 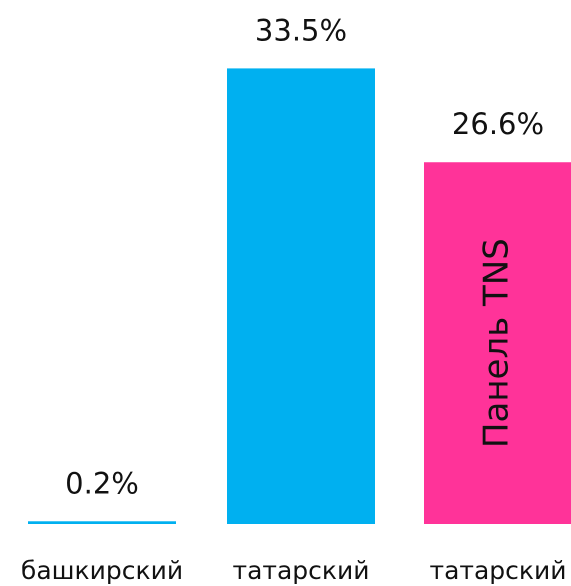 I want to click on x-tick-label: башкирский, so click(x=102, y=570).